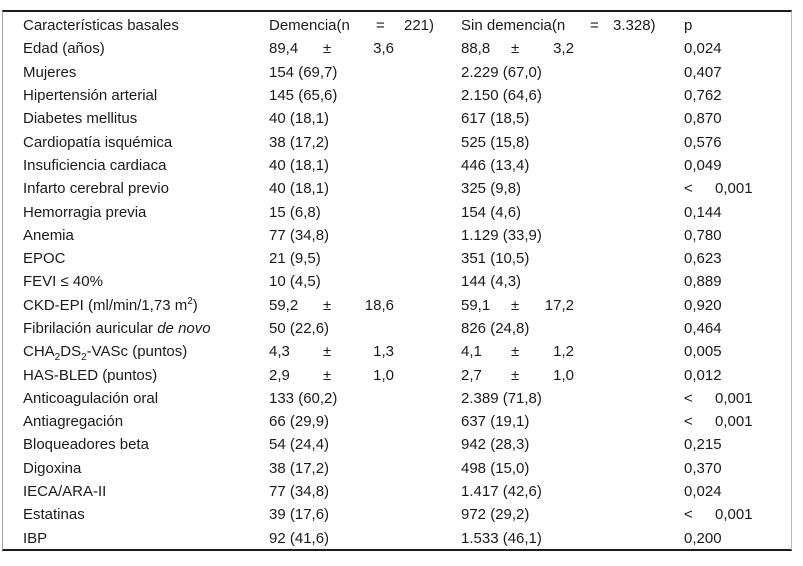 The height and width of the screenshot is (566, 803). I want to click on demencia-cell-sd: 1,0, so click(383, 375).